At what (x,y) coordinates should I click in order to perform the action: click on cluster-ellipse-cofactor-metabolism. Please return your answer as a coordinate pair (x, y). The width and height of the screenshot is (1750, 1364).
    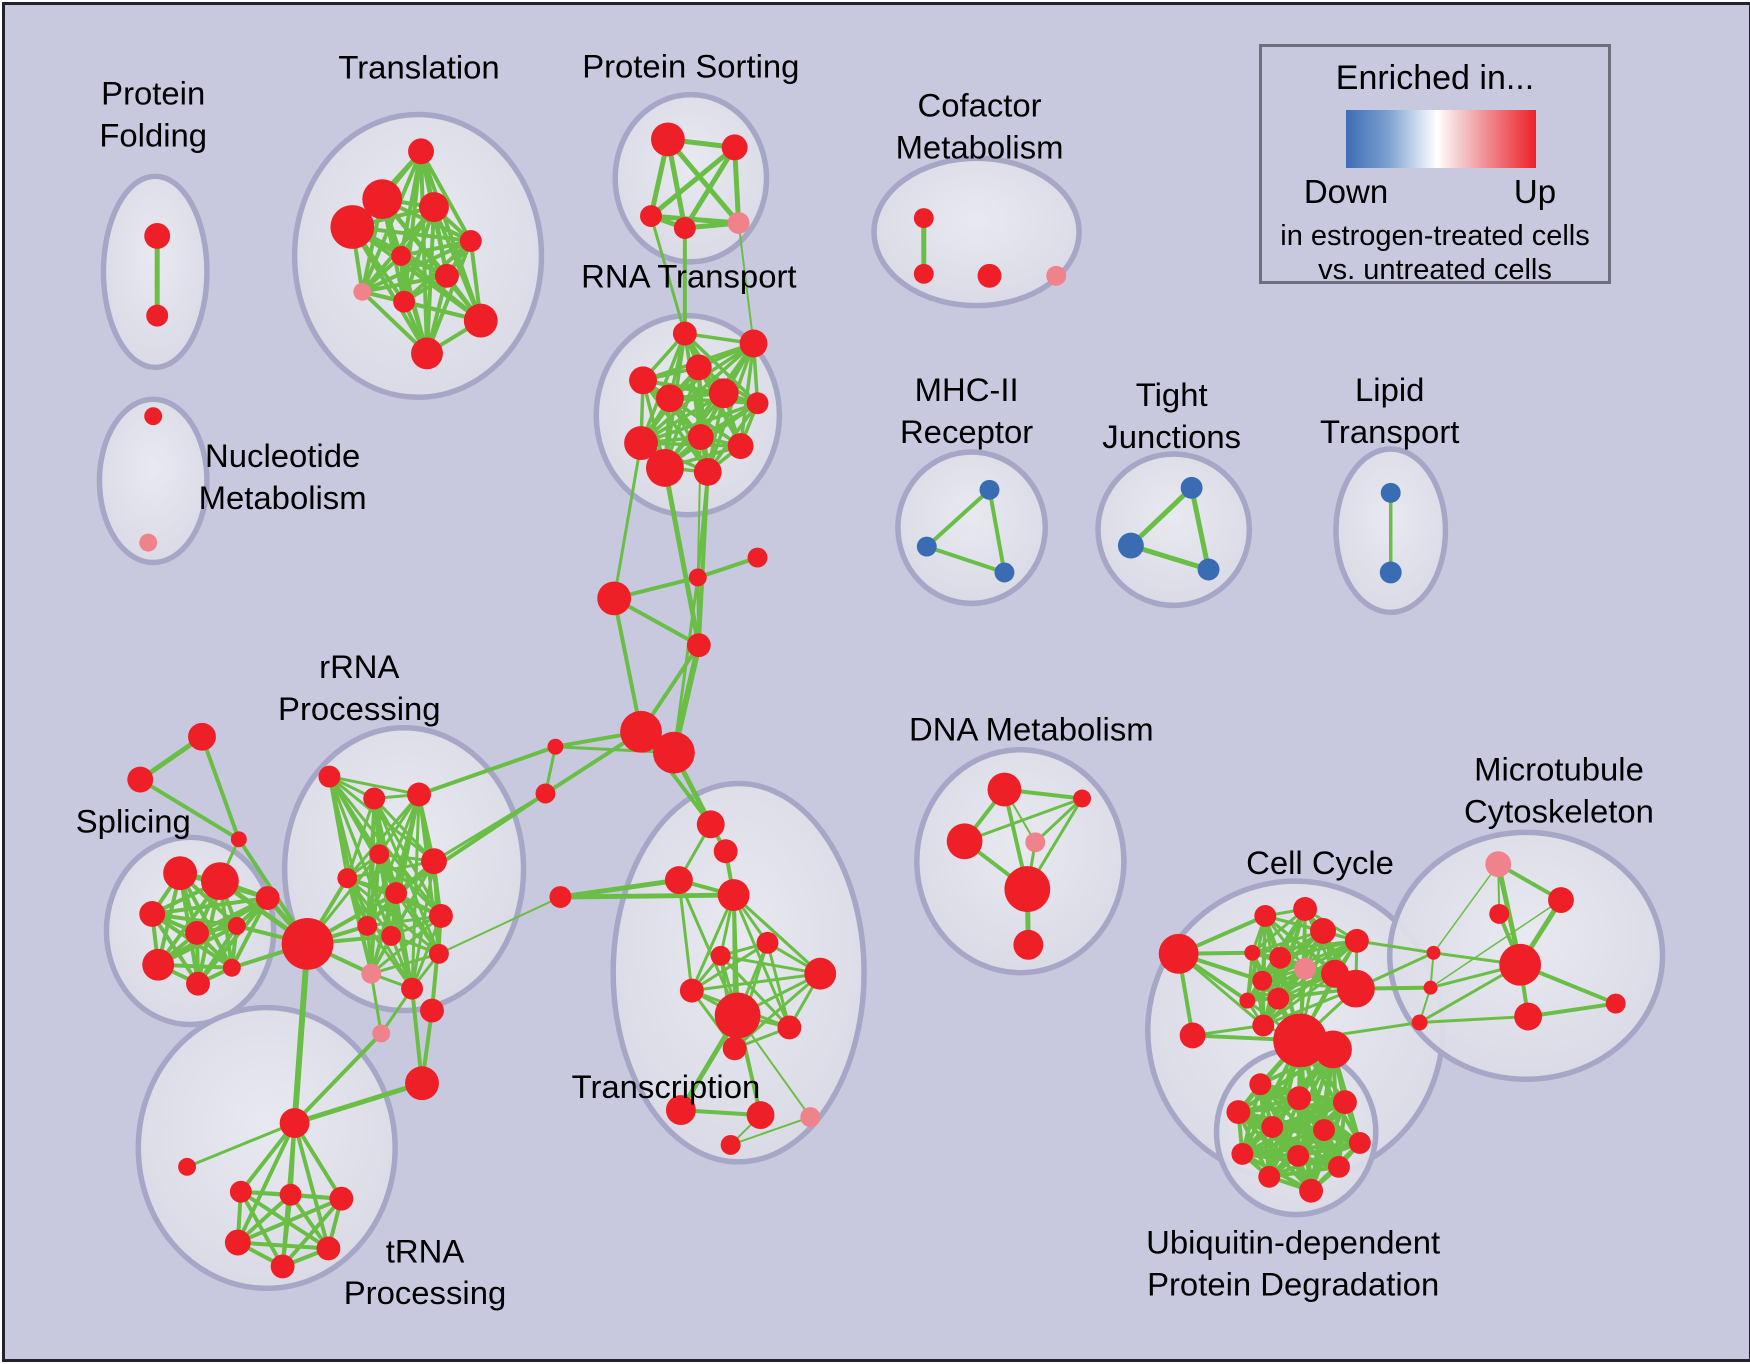
    Looking at the image, I should click on (976, 232).